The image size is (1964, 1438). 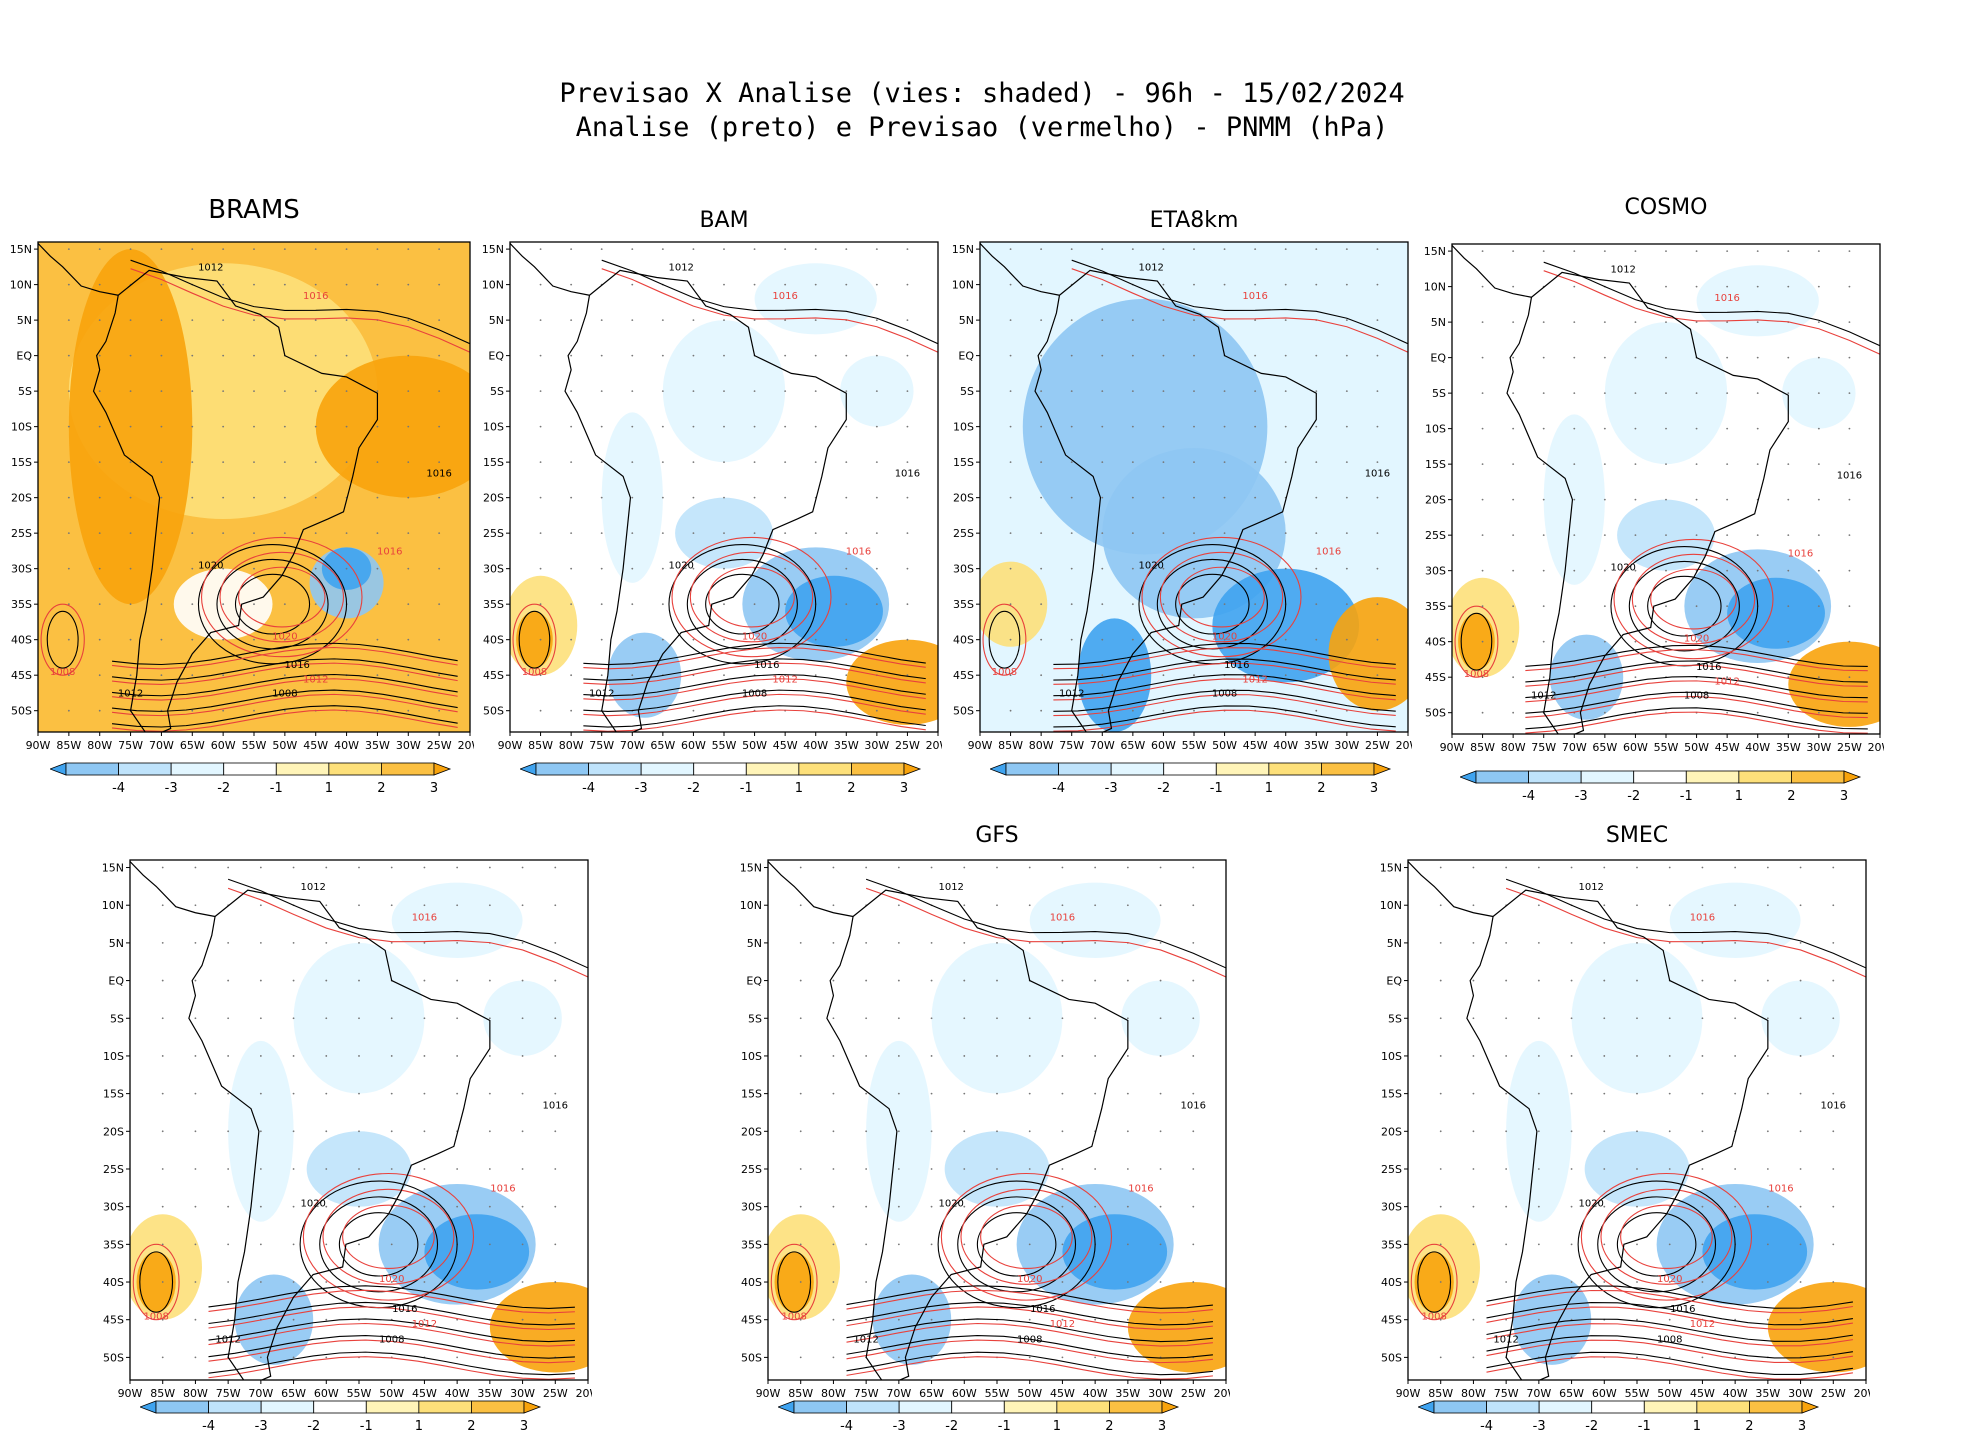 I want to click on lon-tick-label: 45W, so click(x=424, y=1393).